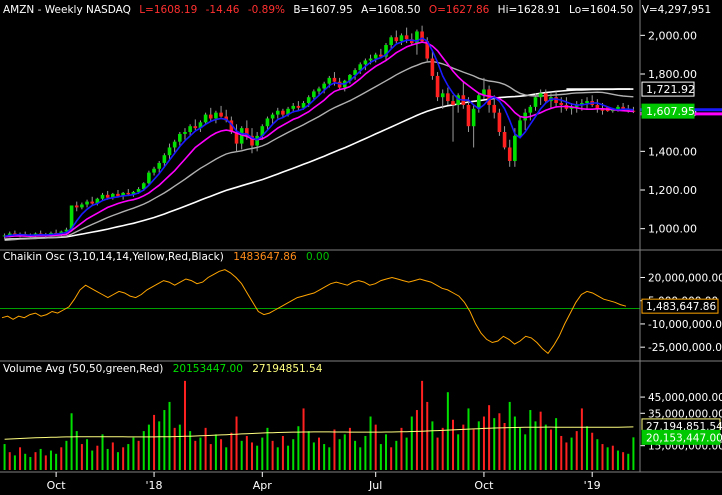 The image size is (722, 495). What do you see at coordinates (685, 414) in the screenshot?
I see `volume-axis-label: 35,000,000.00` at bounding box center [685, 414].